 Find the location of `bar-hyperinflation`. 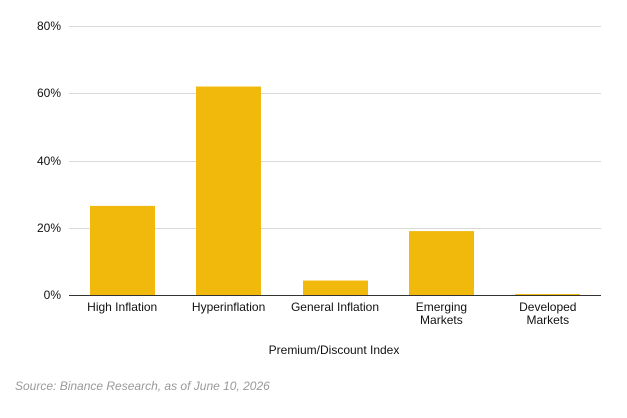

bar-hyperinflation is located at coordinates (228, 191).